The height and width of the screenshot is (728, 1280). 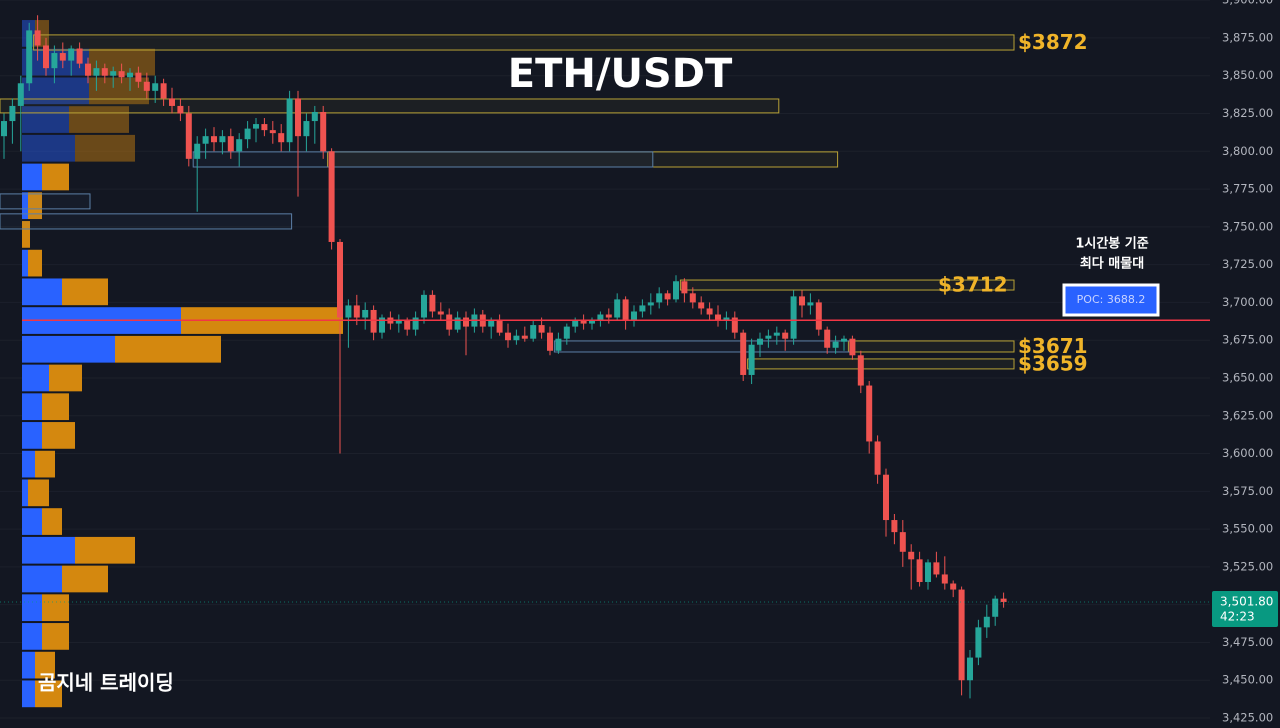 I want to click on chart-title: ETH/USDT, so click(x=620, y=74).